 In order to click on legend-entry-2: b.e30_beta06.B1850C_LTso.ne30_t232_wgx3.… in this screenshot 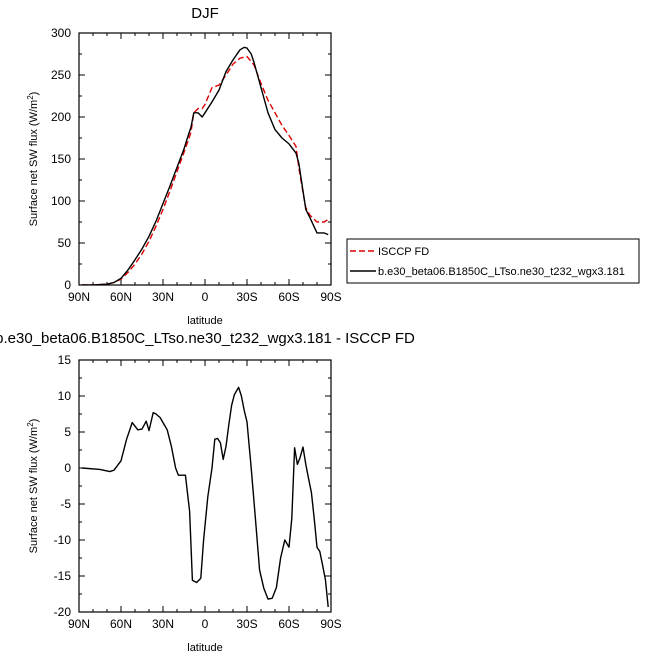, I will do `click(501, 272)`.